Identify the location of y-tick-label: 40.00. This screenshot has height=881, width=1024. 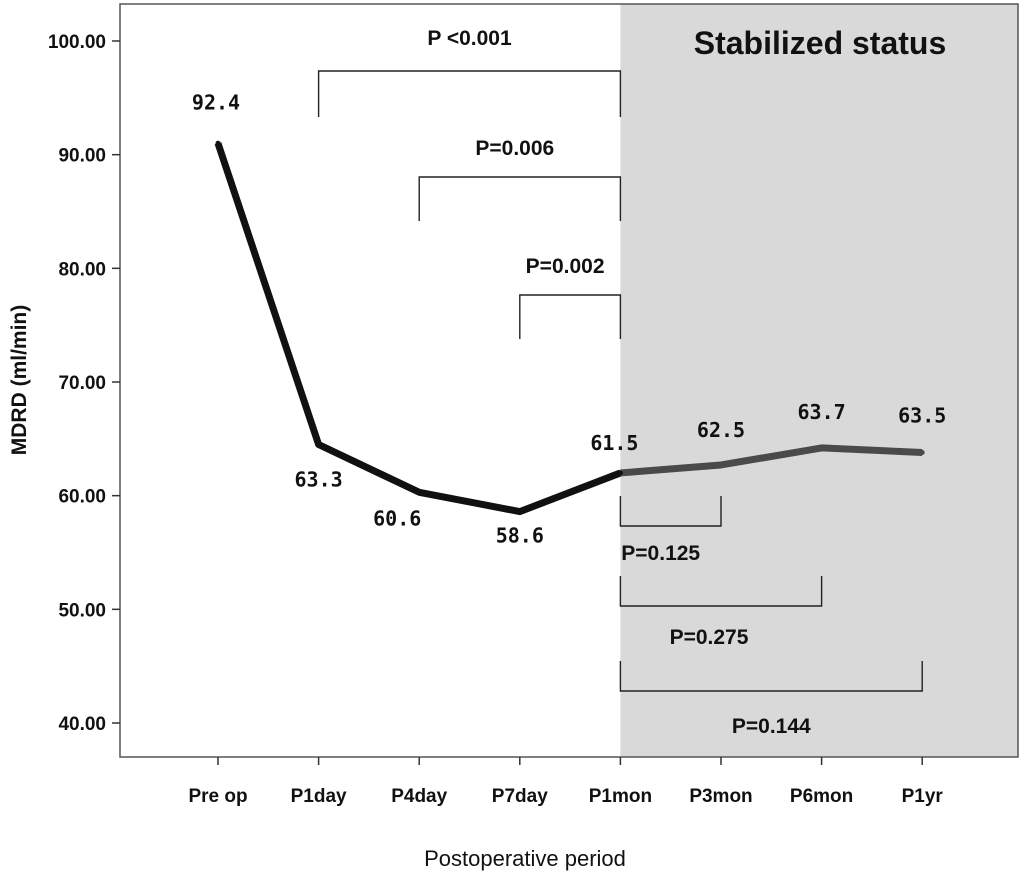
(82, 724).